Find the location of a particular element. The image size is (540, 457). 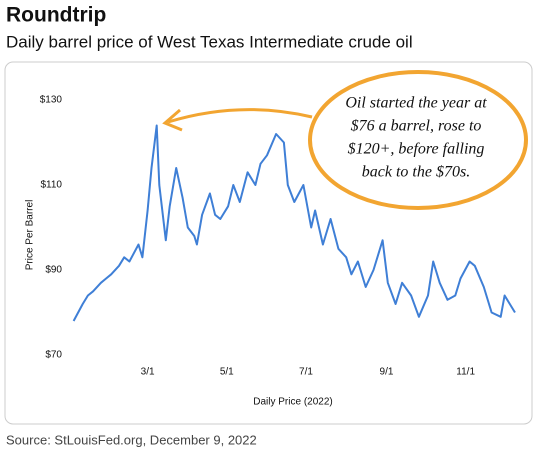

annotation-circle is located at coordinates (418, 140).